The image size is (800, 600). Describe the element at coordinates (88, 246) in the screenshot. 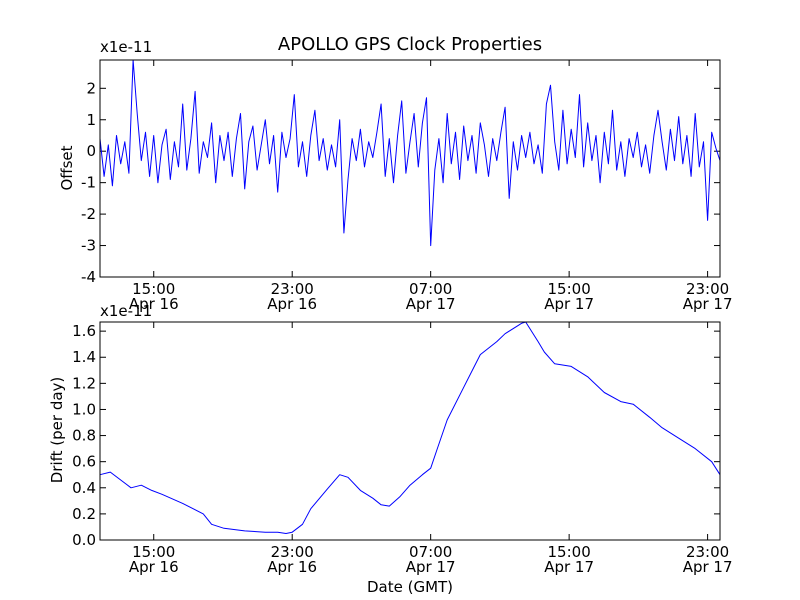

I see `offset-ytick-label: -3` at that location.